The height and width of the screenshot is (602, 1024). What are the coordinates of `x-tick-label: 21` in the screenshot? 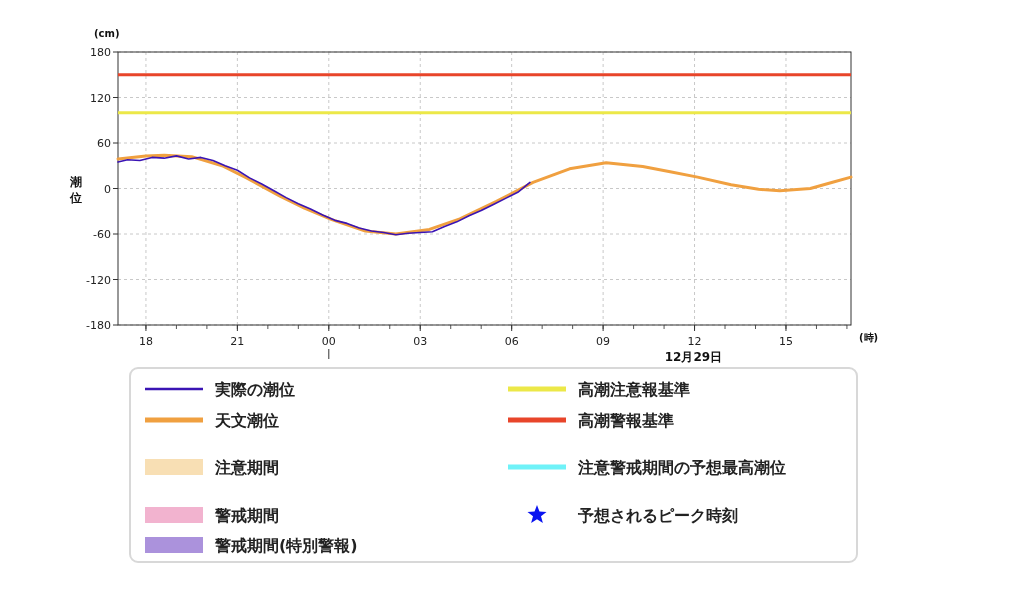 It's located at (237, 341).